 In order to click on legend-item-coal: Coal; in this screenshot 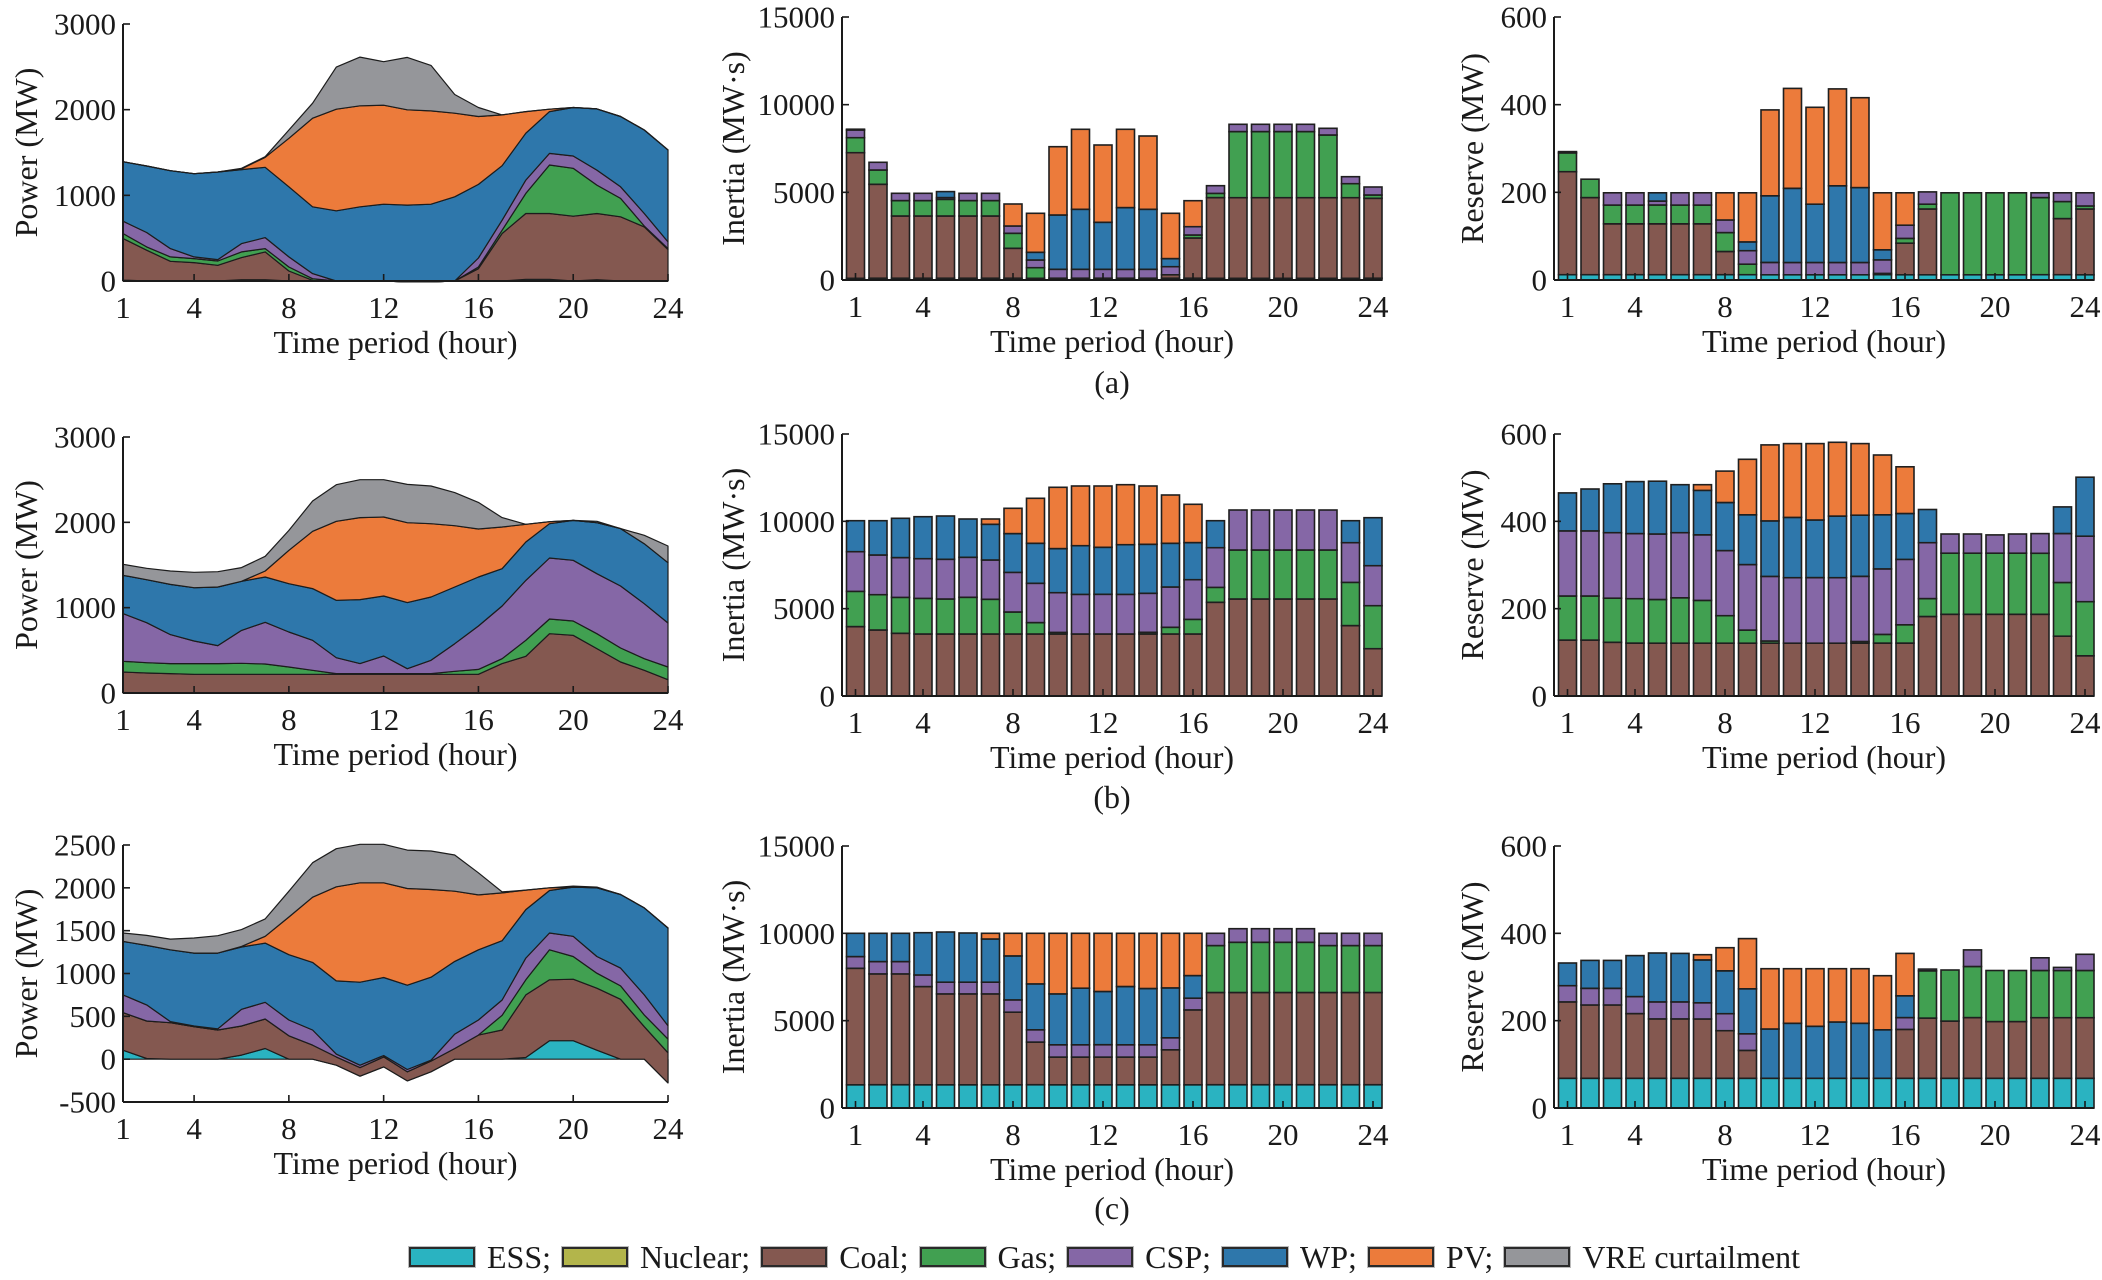, I will do `click(835, 1257)`.